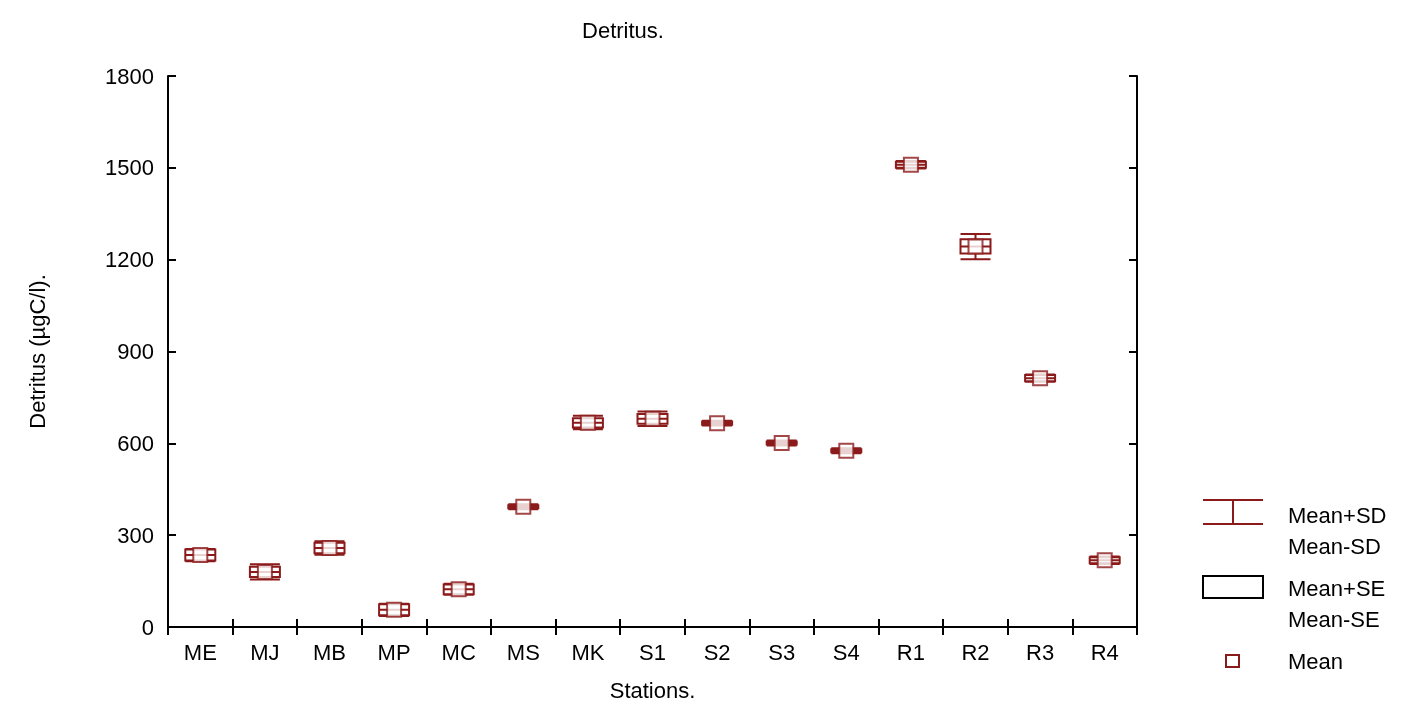  I want to click on y-tick-label: 600, so click(135, 443).